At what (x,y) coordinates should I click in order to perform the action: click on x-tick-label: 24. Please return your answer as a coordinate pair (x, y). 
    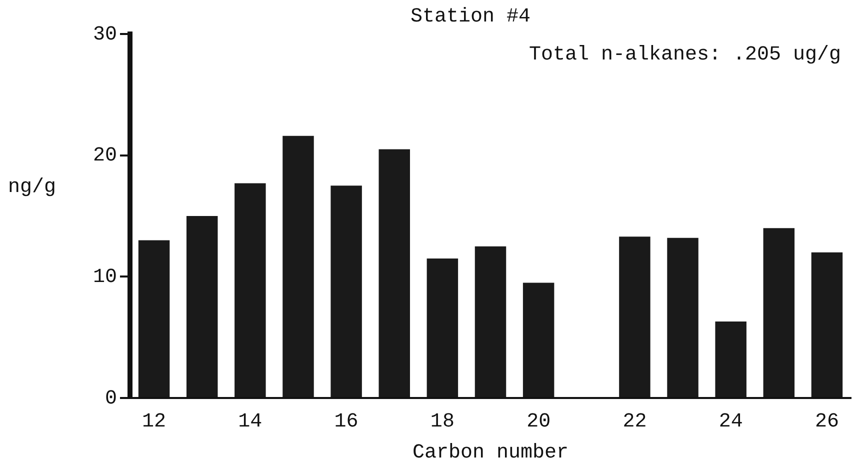
    Looking at the image, I should click on (730, 422).